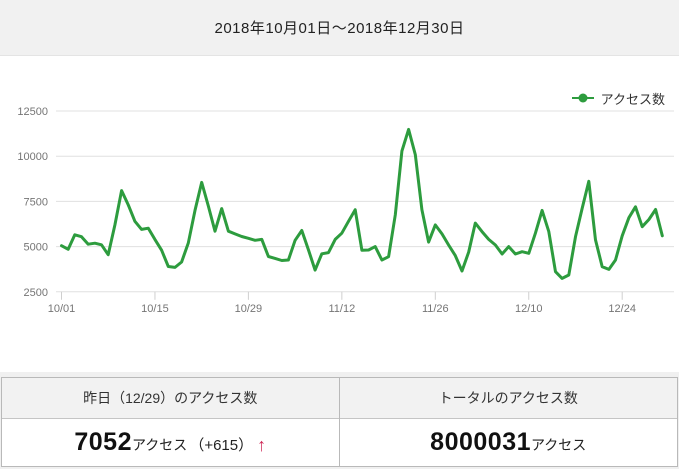  I want to click on x-axis-label: 11/26, so click(435, 309).